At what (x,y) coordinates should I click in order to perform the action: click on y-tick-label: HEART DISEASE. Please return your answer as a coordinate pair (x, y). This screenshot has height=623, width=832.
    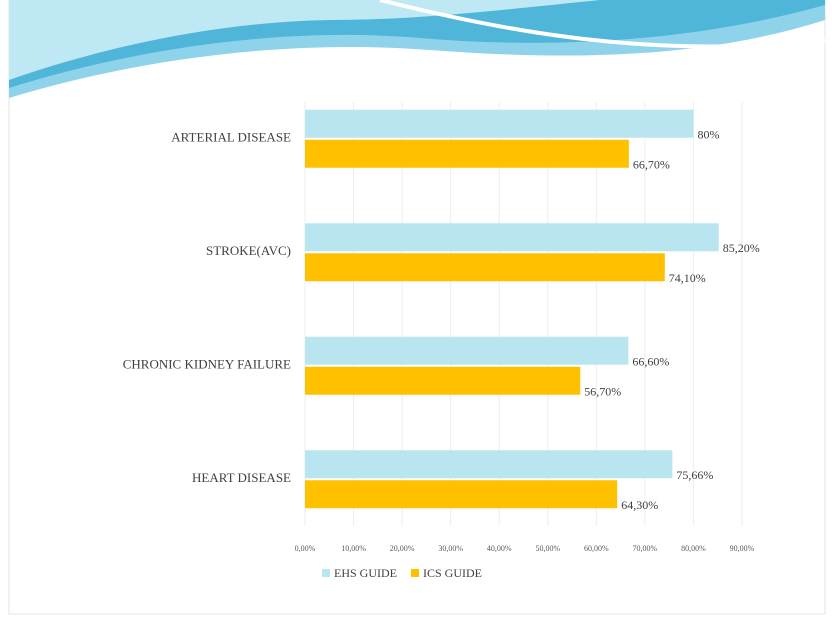
    Looking at the image, I should click on (241, 477).